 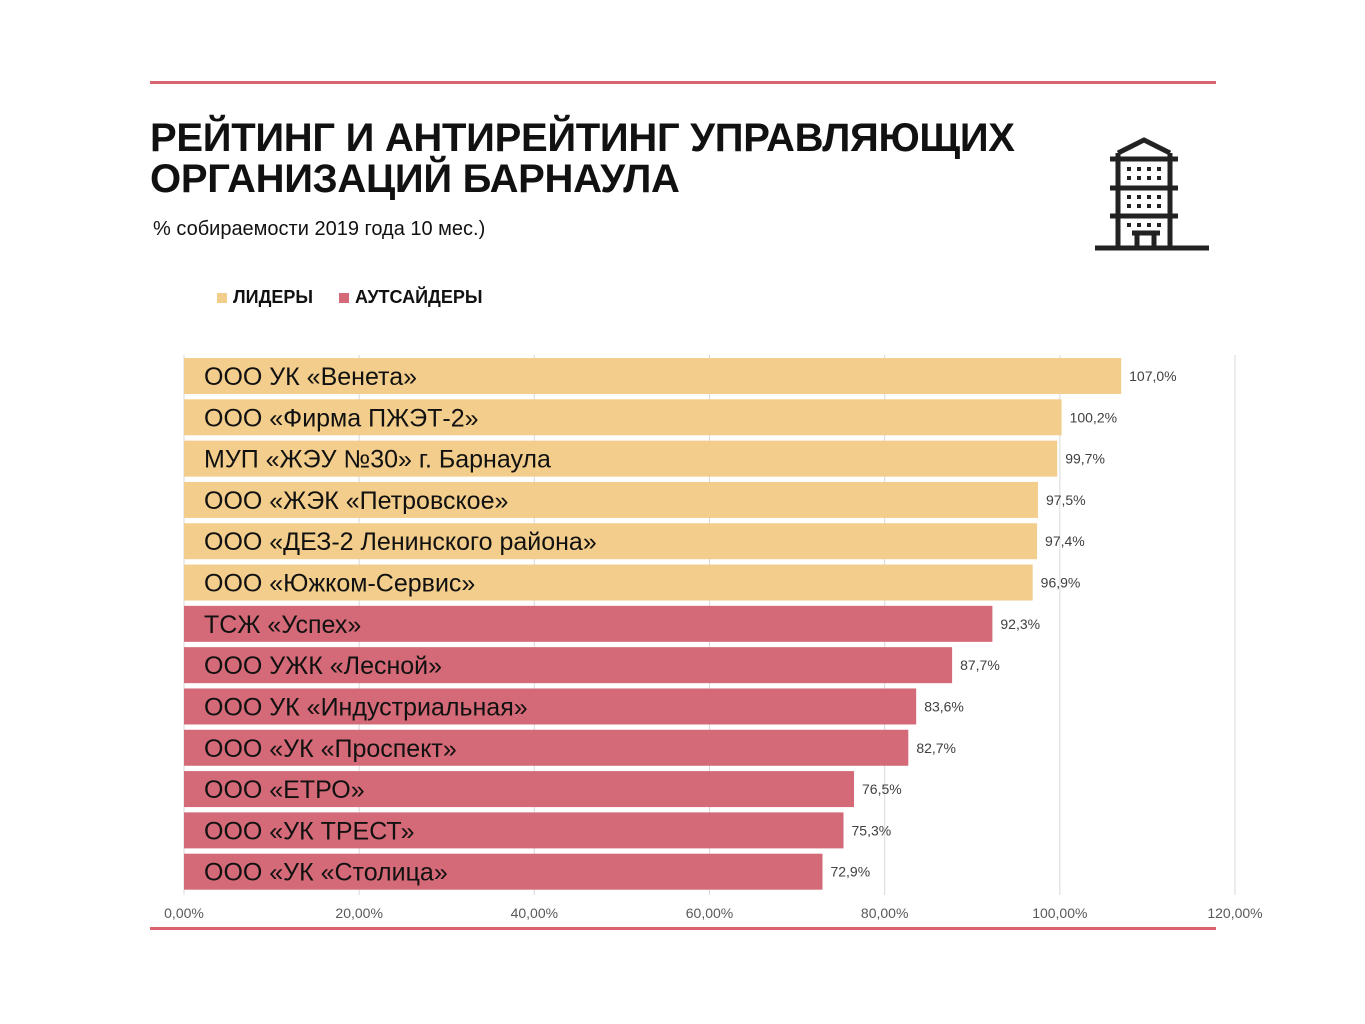 What do you see at coordinates (1152, 376) in the screenshot?
I see `data-label: 107,0%` at bounding box center [1152, 376].